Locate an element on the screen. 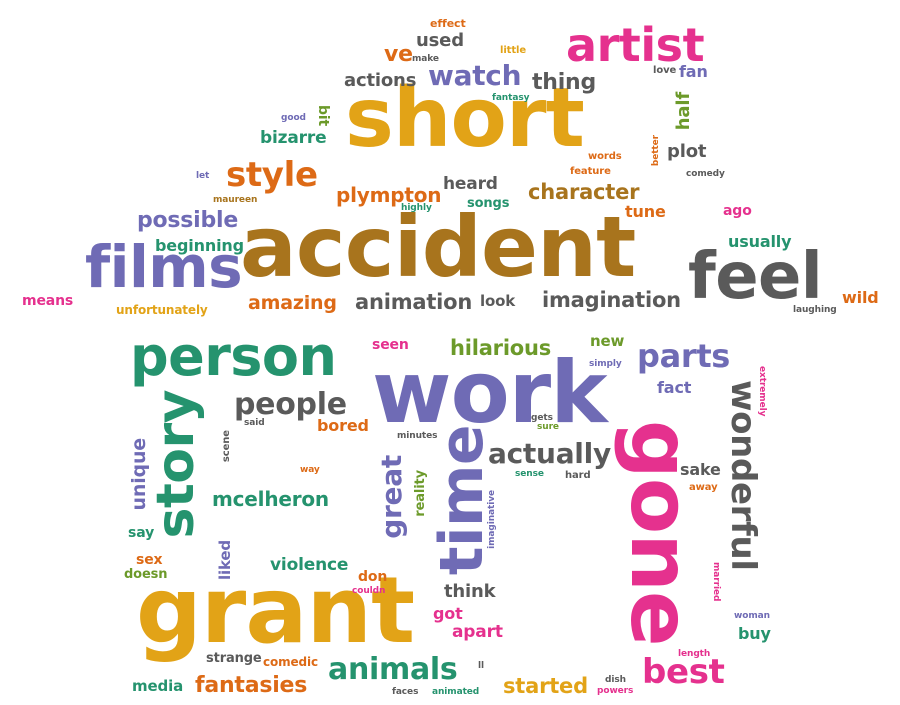 This screenshot has width=900, height=705. word-look: look is located at coordinates (498, 301).